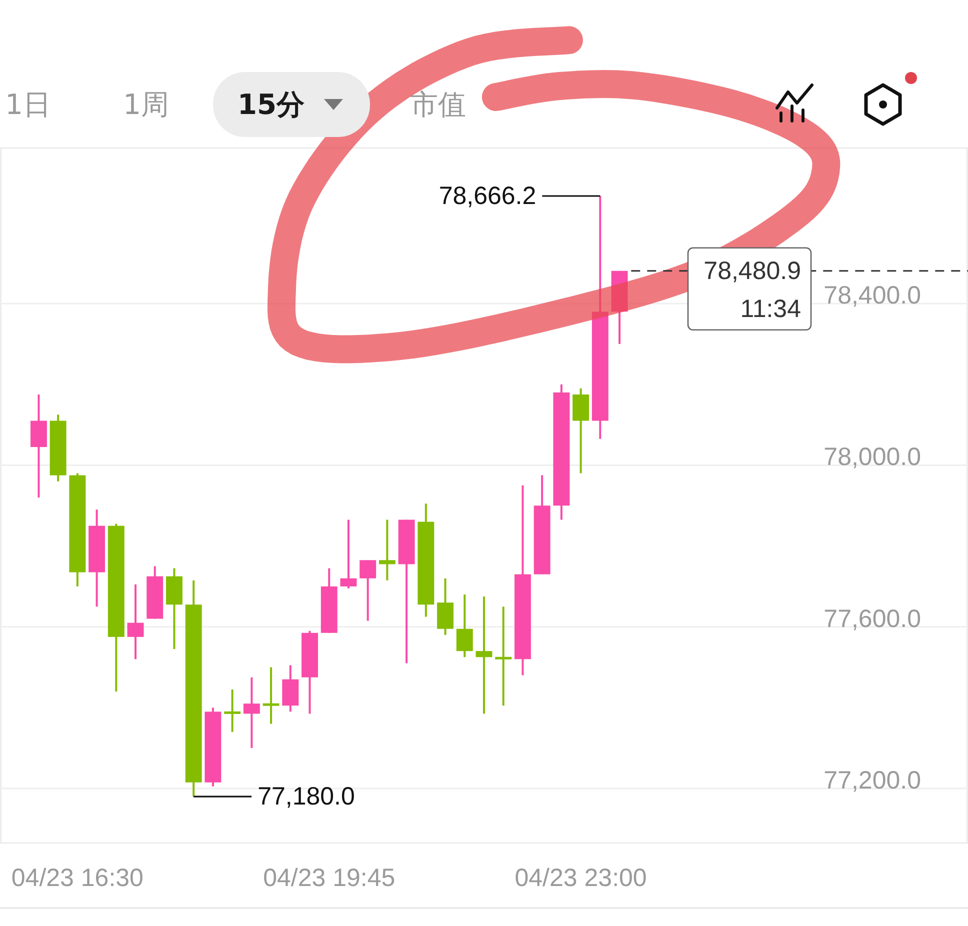  What do you see at coordinates (487, 196) in the screenshot?
I see `annotation: 78,666.2` at bounding box center [487, 196].